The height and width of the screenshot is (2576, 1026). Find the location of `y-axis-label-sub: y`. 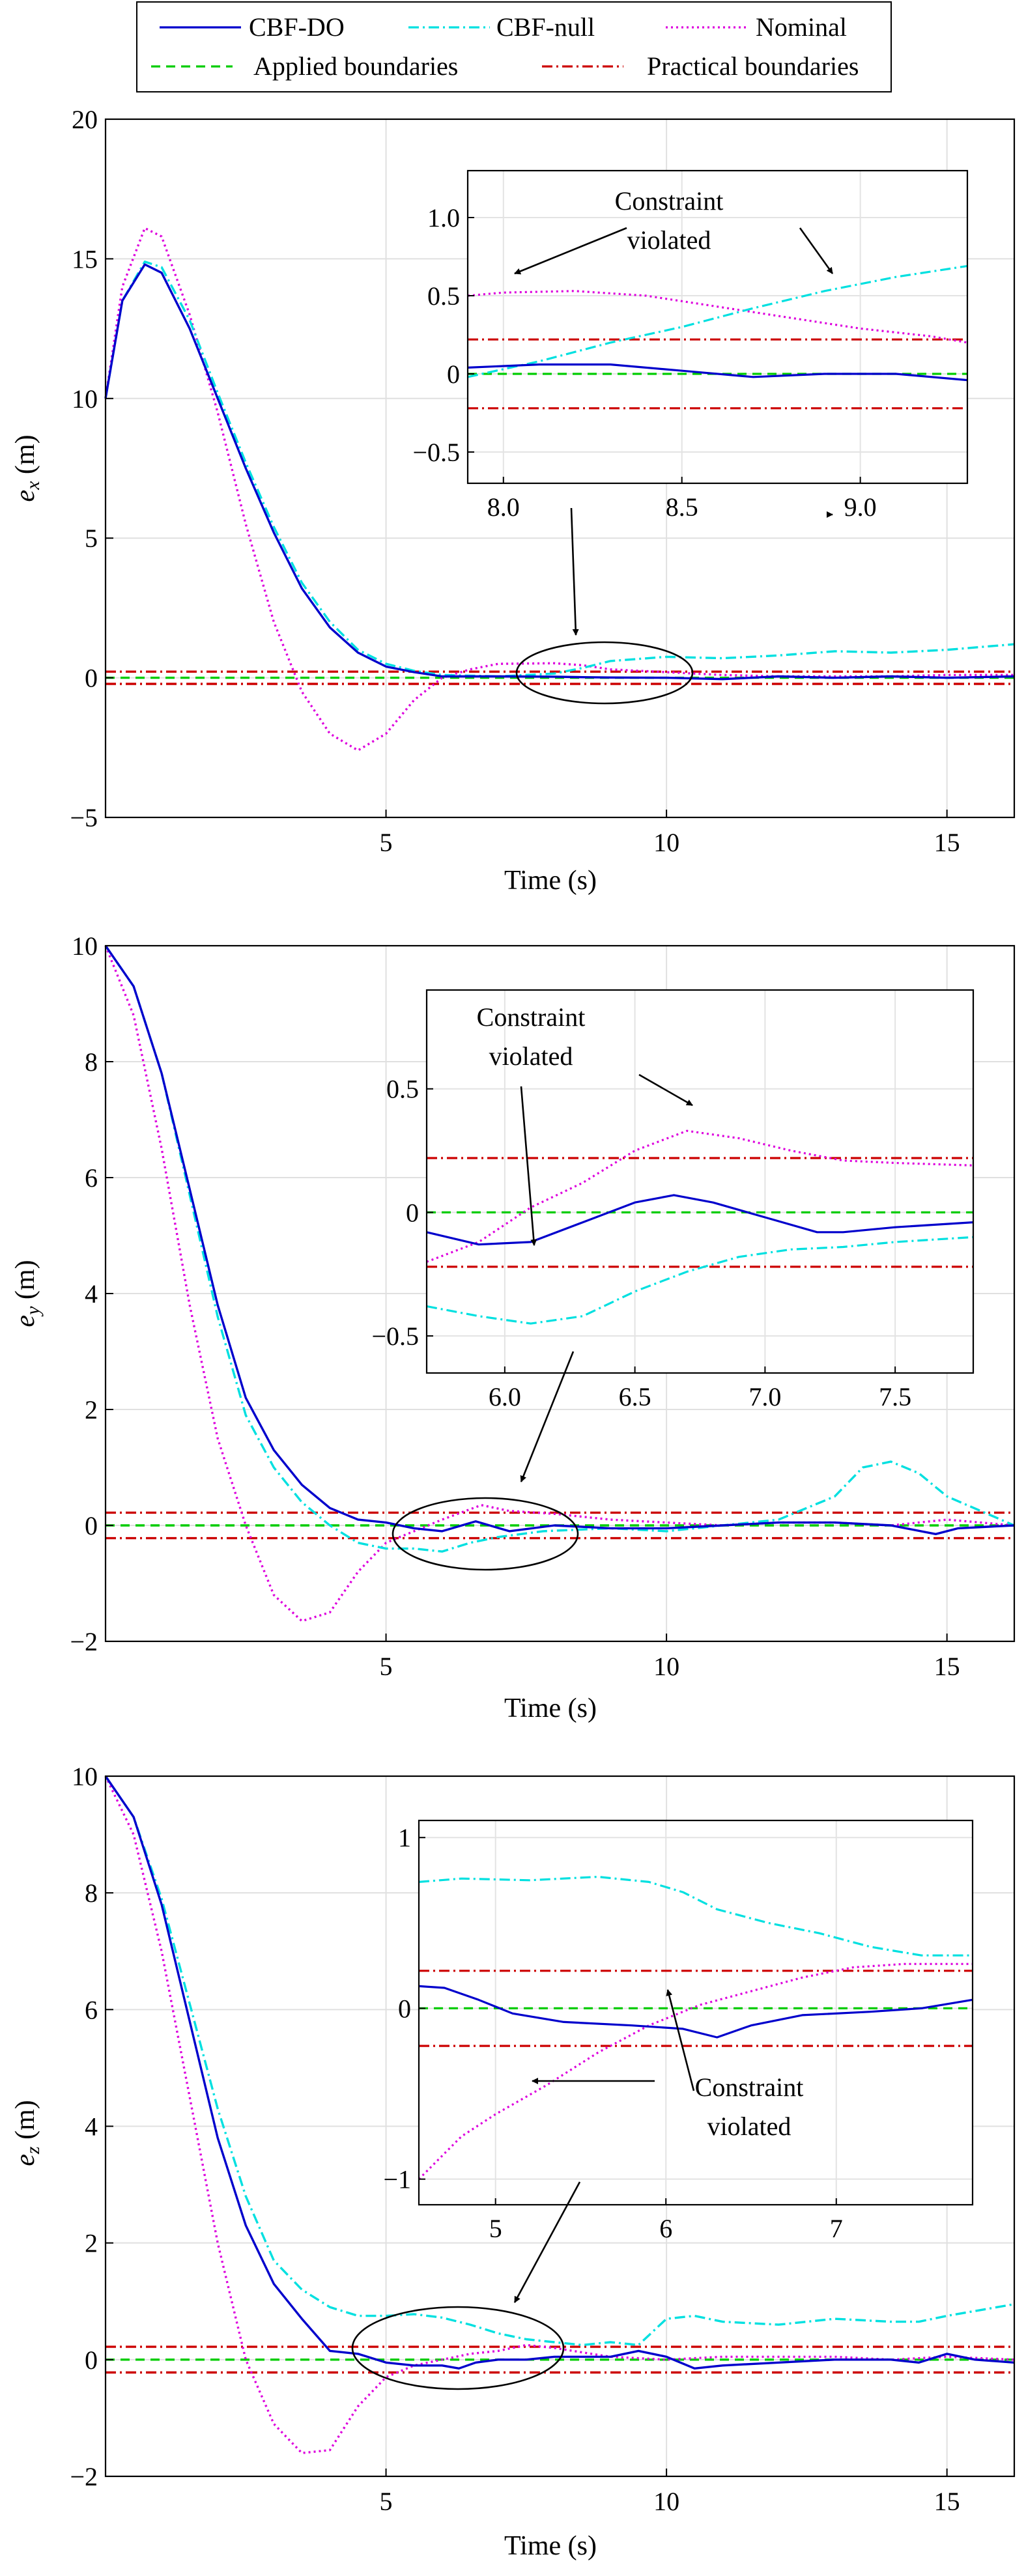

y-axis-label-sub: y is located at coordinates (33, 1311).